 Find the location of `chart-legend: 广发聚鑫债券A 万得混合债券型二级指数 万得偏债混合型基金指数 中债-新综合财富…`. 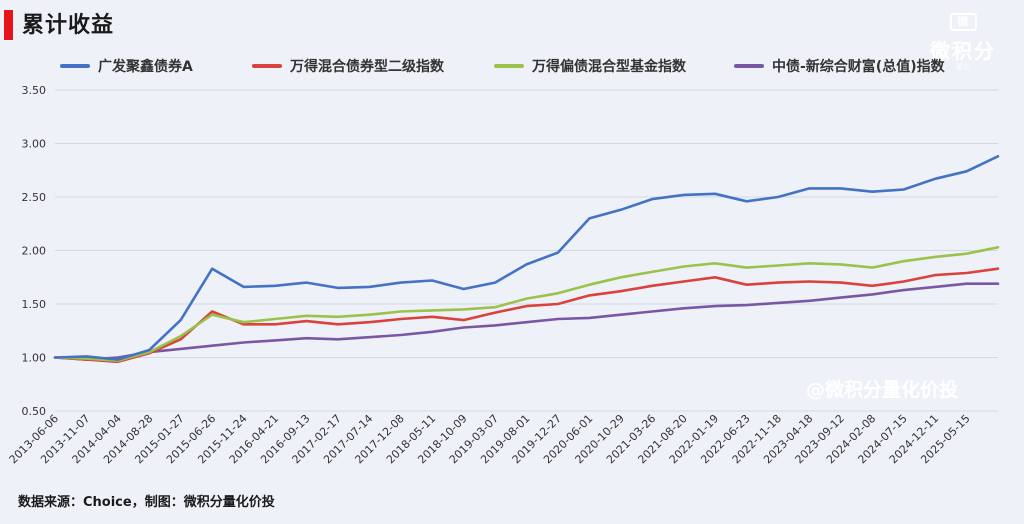

chart-legend: 广发聚鑫债券A 万得混合债券型二级指数 万得偏债混合型基金指数 中债-新综合财富… is located at coordinates (525, 67).